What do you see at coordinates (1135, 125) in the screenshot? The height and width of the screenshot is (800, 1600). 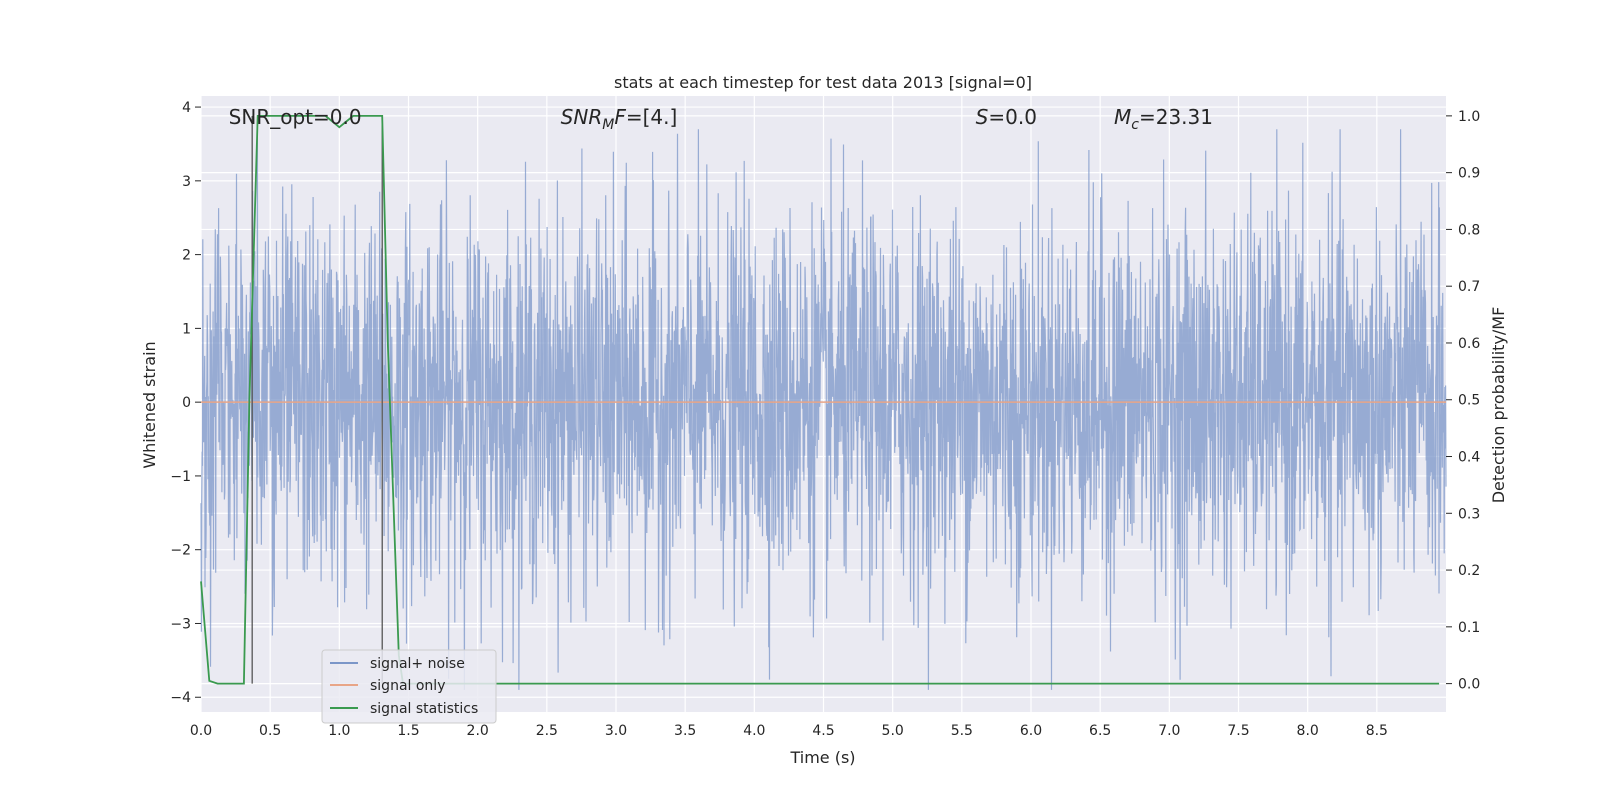 I see `annotation-mc-sub: c` at bounding box center [1135, 125].